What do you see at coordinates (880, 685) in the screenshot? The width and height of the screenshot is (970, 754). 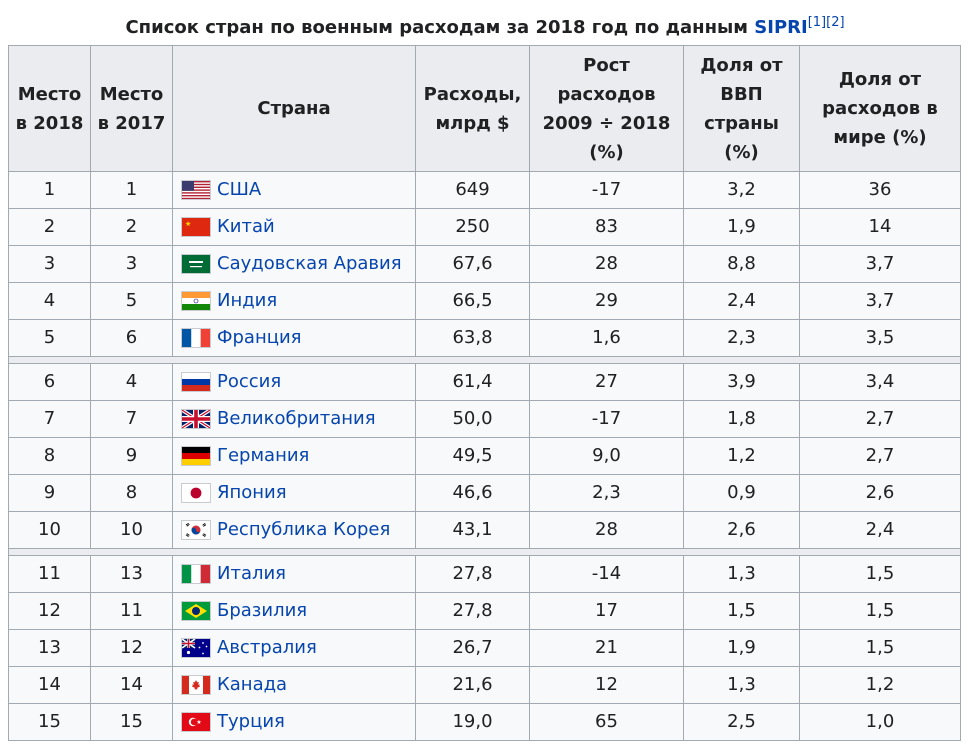 I see `cell-world-share: 1,2` at bounding box center [880, 685].